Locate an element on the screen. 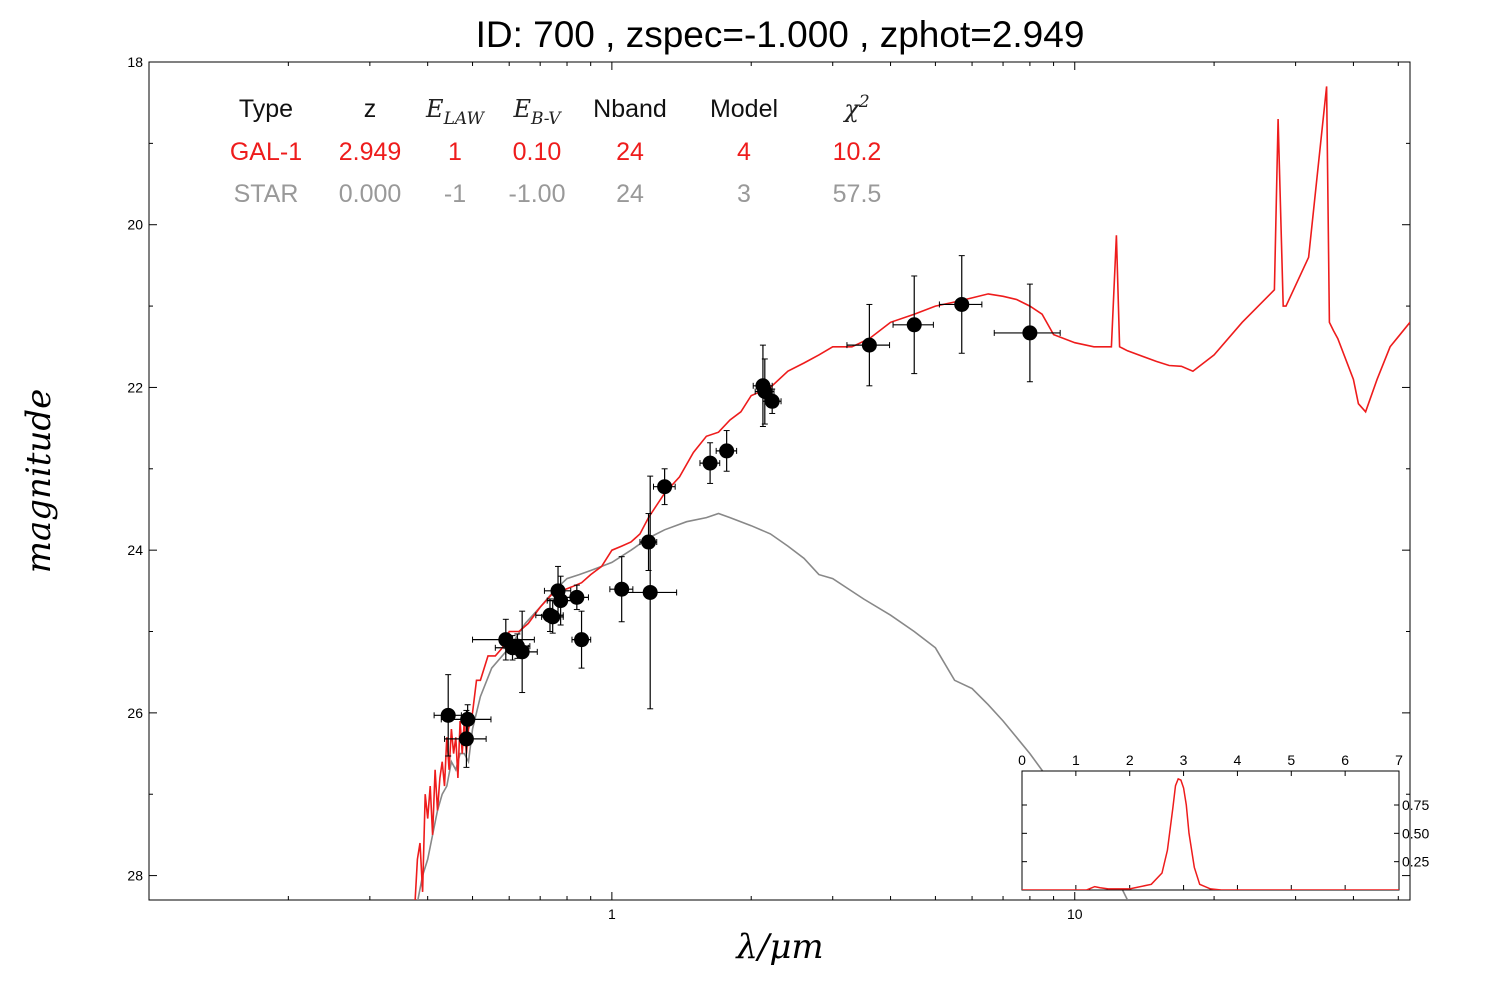 Image resolution: width=1500 pixels, height=1000 pixels. x-tick-label: 1 is located at coordinates (612, 914).